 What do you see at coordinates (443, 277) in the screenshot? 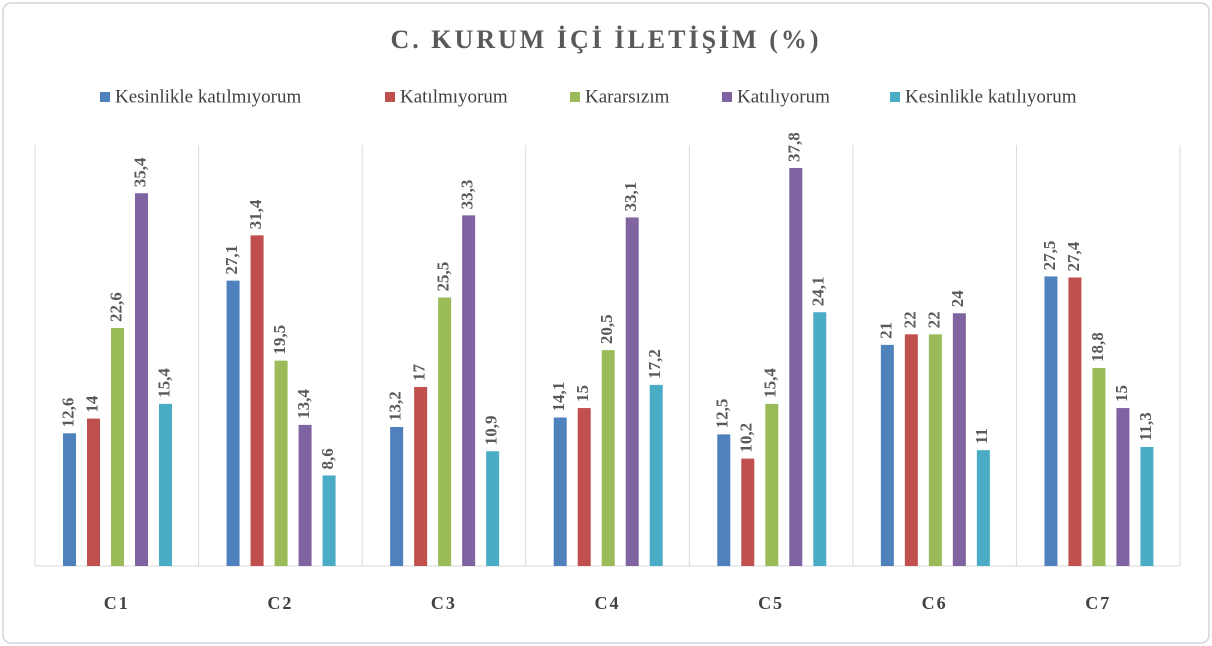
I see `value-label: 25,5` at bounding box center [443, 277].